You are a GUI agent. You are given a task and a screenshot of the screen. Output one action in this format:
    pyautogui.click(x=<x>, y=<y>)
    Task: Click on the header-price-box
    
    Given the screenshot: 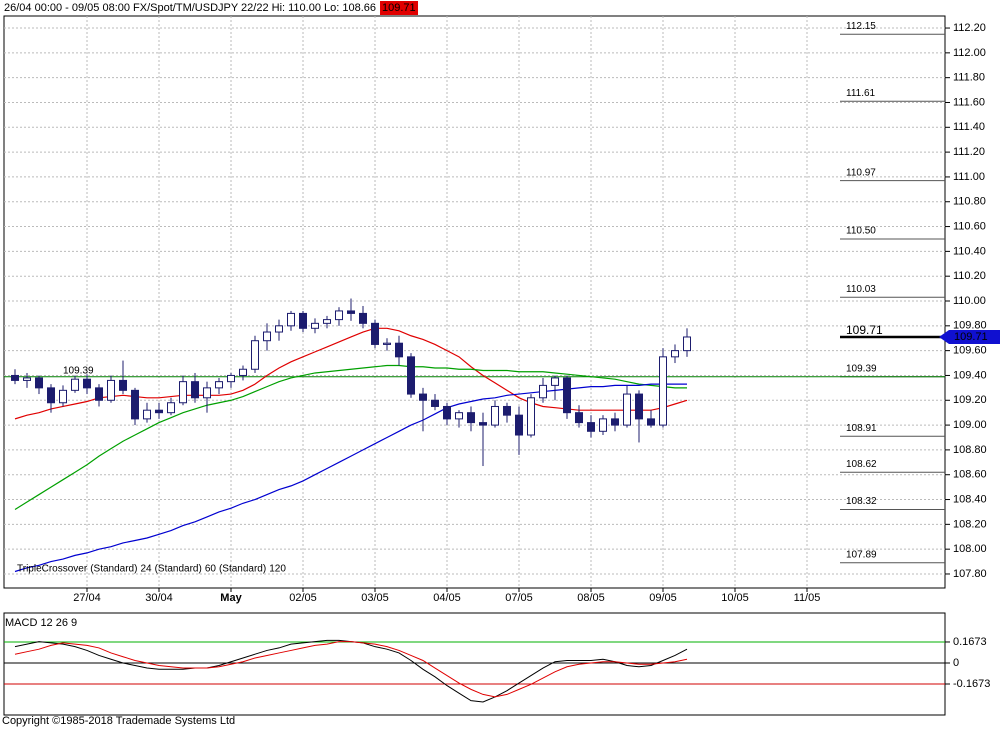 What is the action you would take?
    pyautogui.click(x=399, y=8)
    